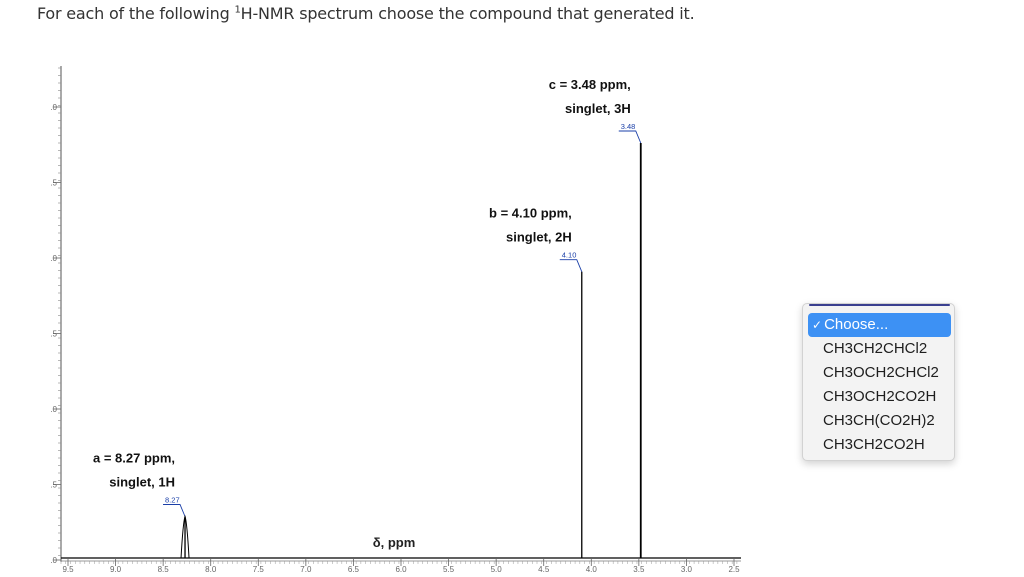 The width and height of the screenshot is (1024, 577). Describe the element at coordinates (590, 84) in the screenshot. I see `peak-c-label-line1: c = 3.48 ppm,` at that location.